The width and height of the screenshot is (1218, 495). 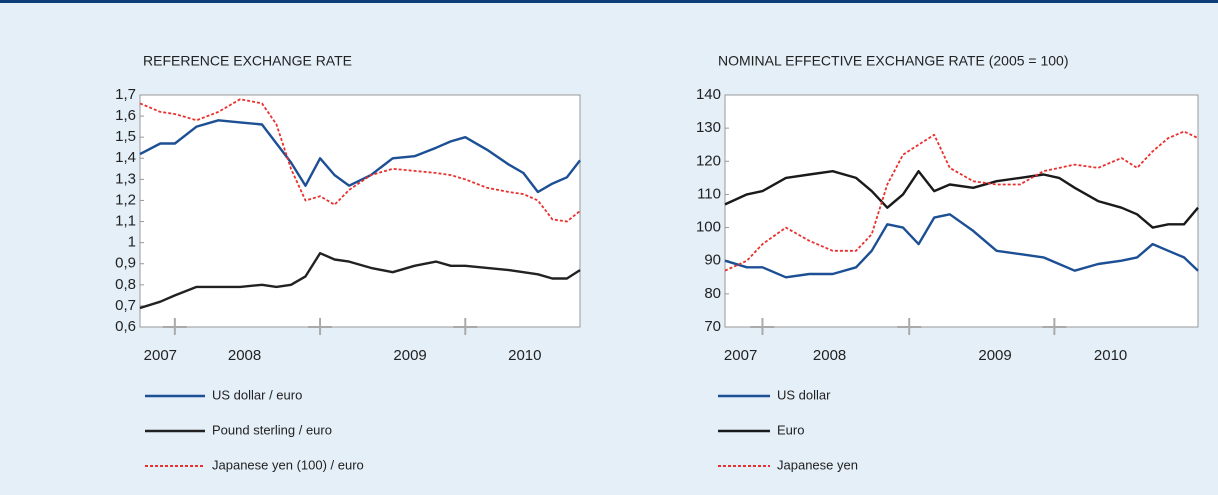 What do you see at coordinates (125, 178) in the screenshot?
I see `y-tick-label: 1,3` at bounding box center [125, 178].